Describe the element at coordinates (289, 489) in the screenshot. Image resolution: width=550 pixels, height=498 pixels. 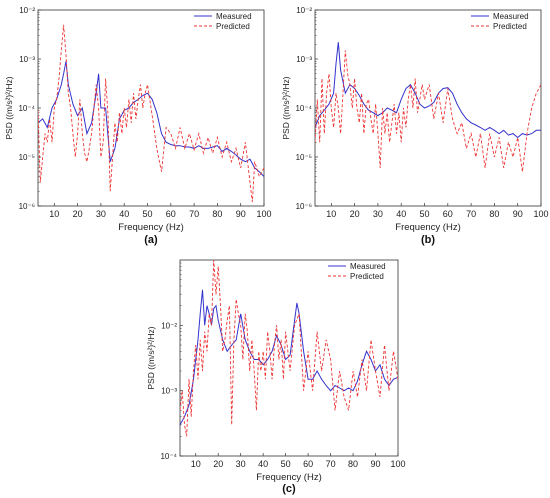
I see `panel-label: (c)` at that location.